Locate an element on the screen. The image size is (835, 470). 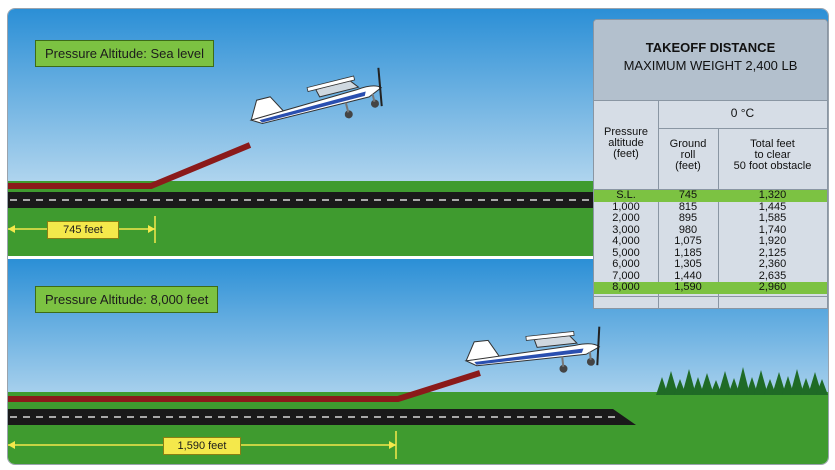
altitude-cell: 8,000 is located at coordinates (626, 287).